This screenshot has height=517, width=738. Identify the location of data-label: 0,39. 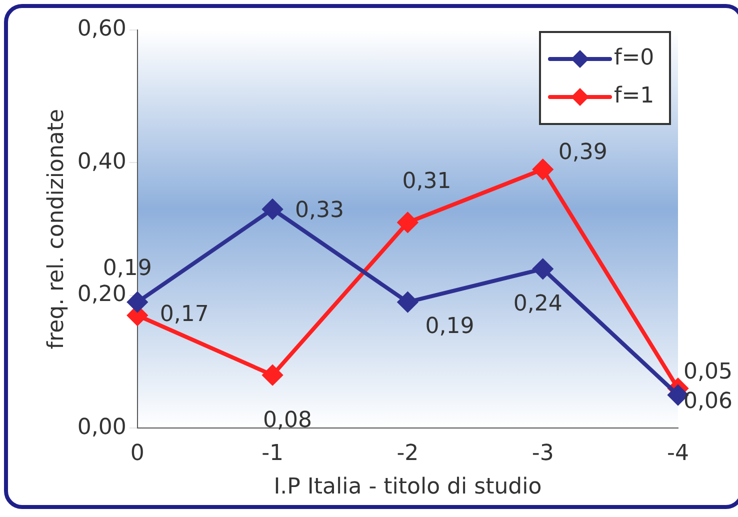
(583, 153).